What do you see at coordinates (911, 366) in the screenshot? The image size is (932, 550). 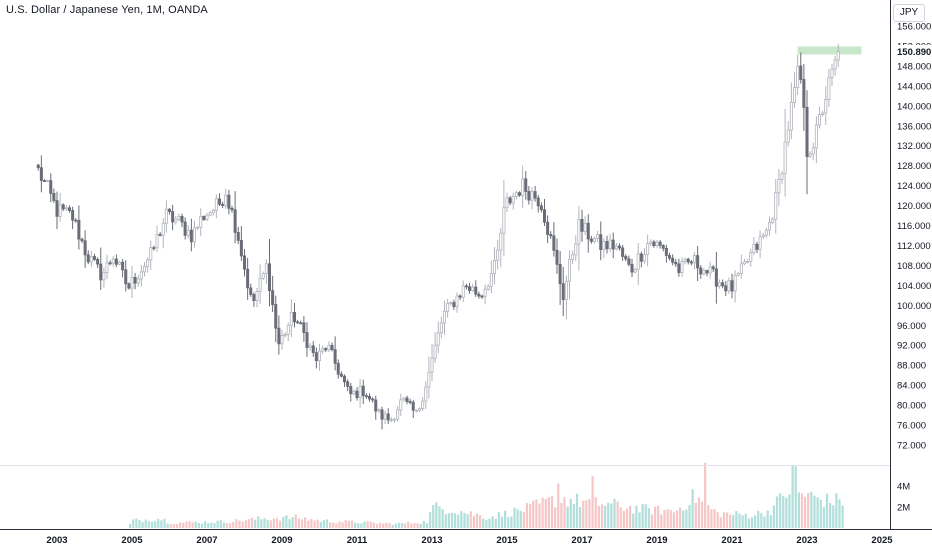 I see `price-tick-label: 88.000` at bounding box center [911, 366].